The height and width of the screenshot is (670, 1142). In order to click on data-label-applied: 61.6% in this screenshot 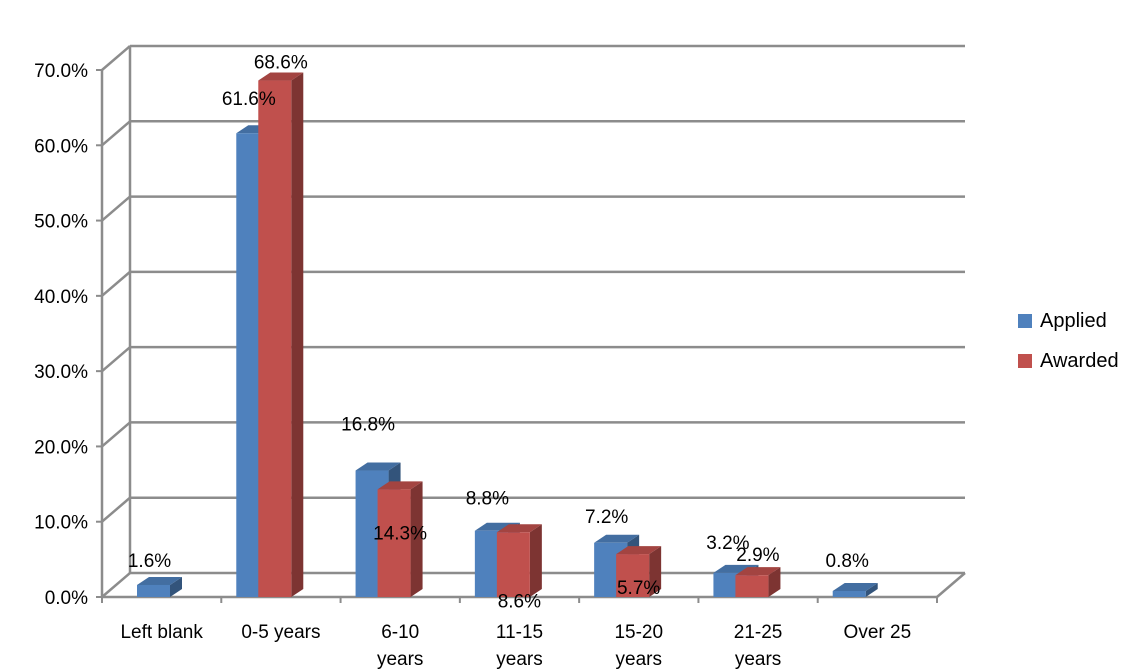, I will do `click(249, 99)`.